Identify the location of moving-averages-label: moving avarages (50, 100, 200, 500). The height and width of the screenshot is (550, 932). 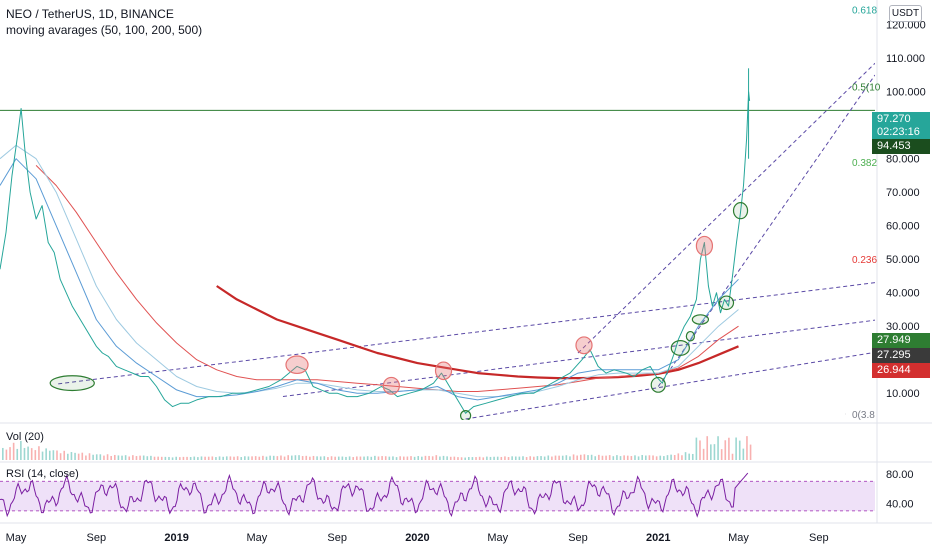
(104, 30).